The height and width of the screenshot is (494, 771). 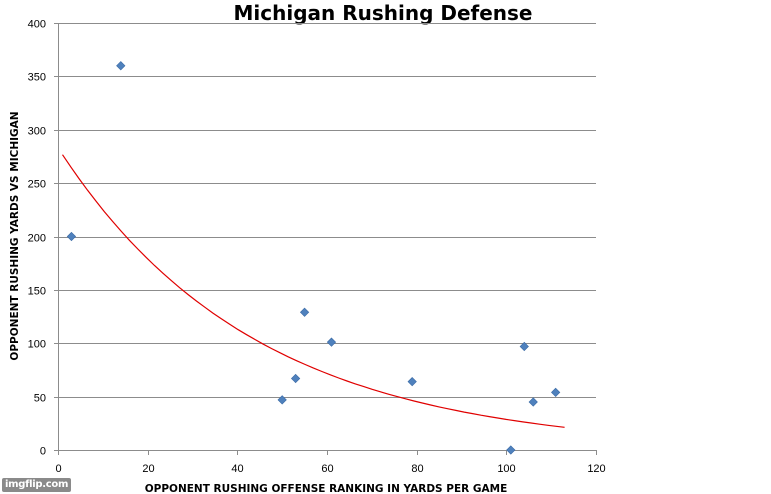 I want to click on y-tick-label-50: 50, so click(x=40, y=399).